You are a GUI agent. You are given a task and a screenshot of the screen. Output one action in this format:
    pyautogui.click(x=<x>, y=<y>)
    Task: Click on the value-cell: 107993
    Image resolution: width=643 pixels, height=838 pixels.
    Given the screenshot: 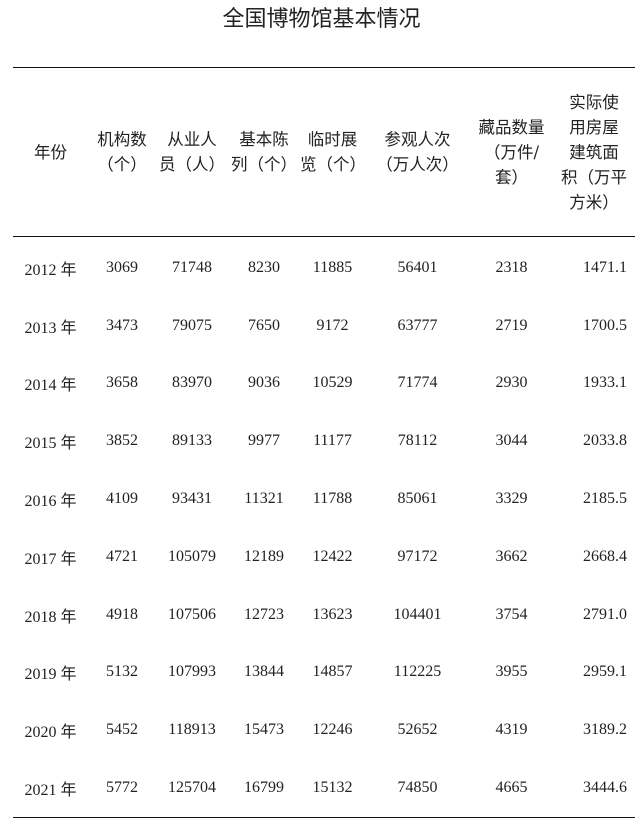 What is the action you would take?
    pyautogui.click(x=192, y=672)
    